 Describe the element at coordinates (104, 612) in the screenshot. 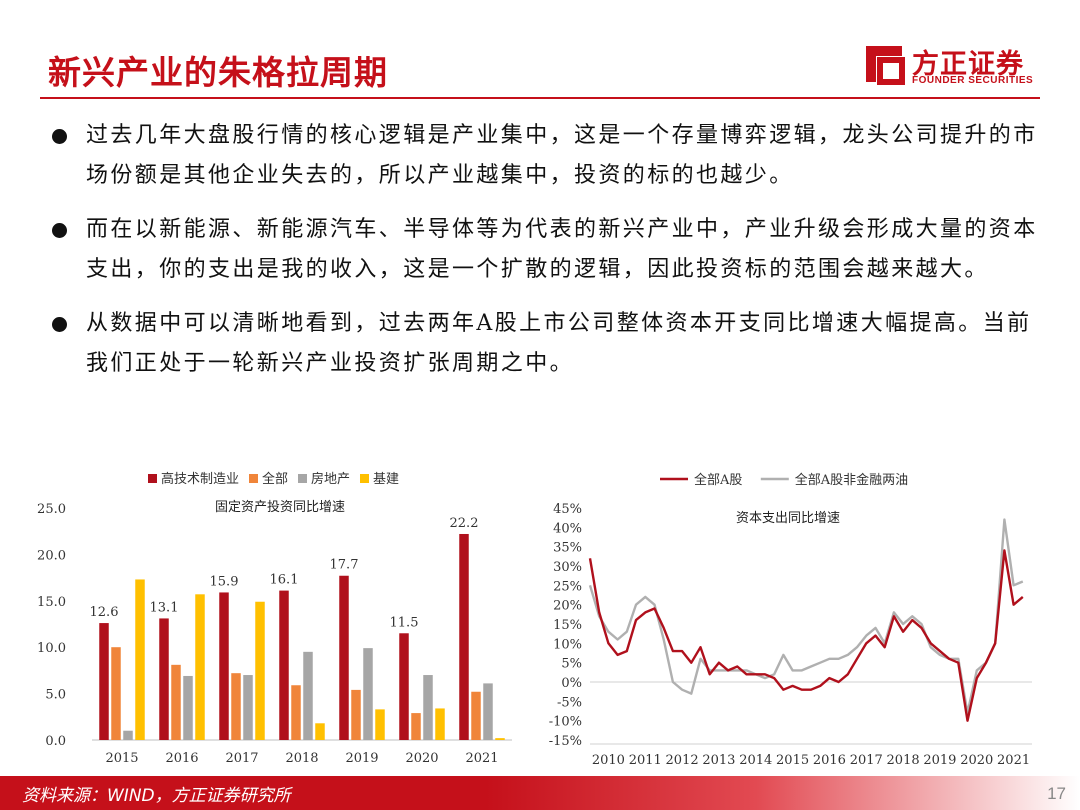

I see `data-label: 12.6` at that location.